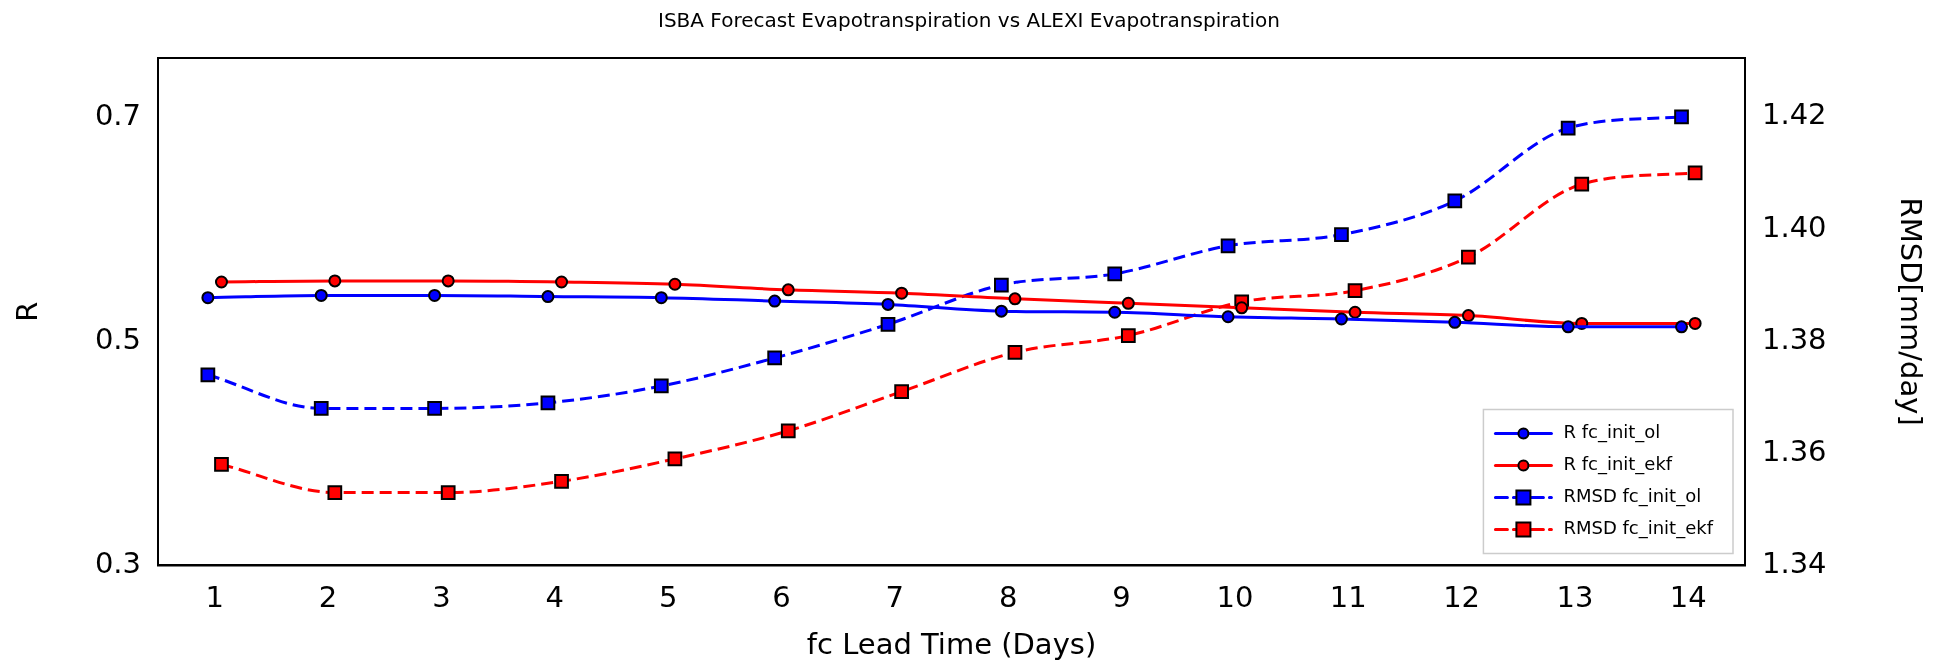  What do you see at coordinates (1632, 496) in the screenshot?
I see `legend-label: RMSD fc_init_ol` at bounding box center [1632, 496].